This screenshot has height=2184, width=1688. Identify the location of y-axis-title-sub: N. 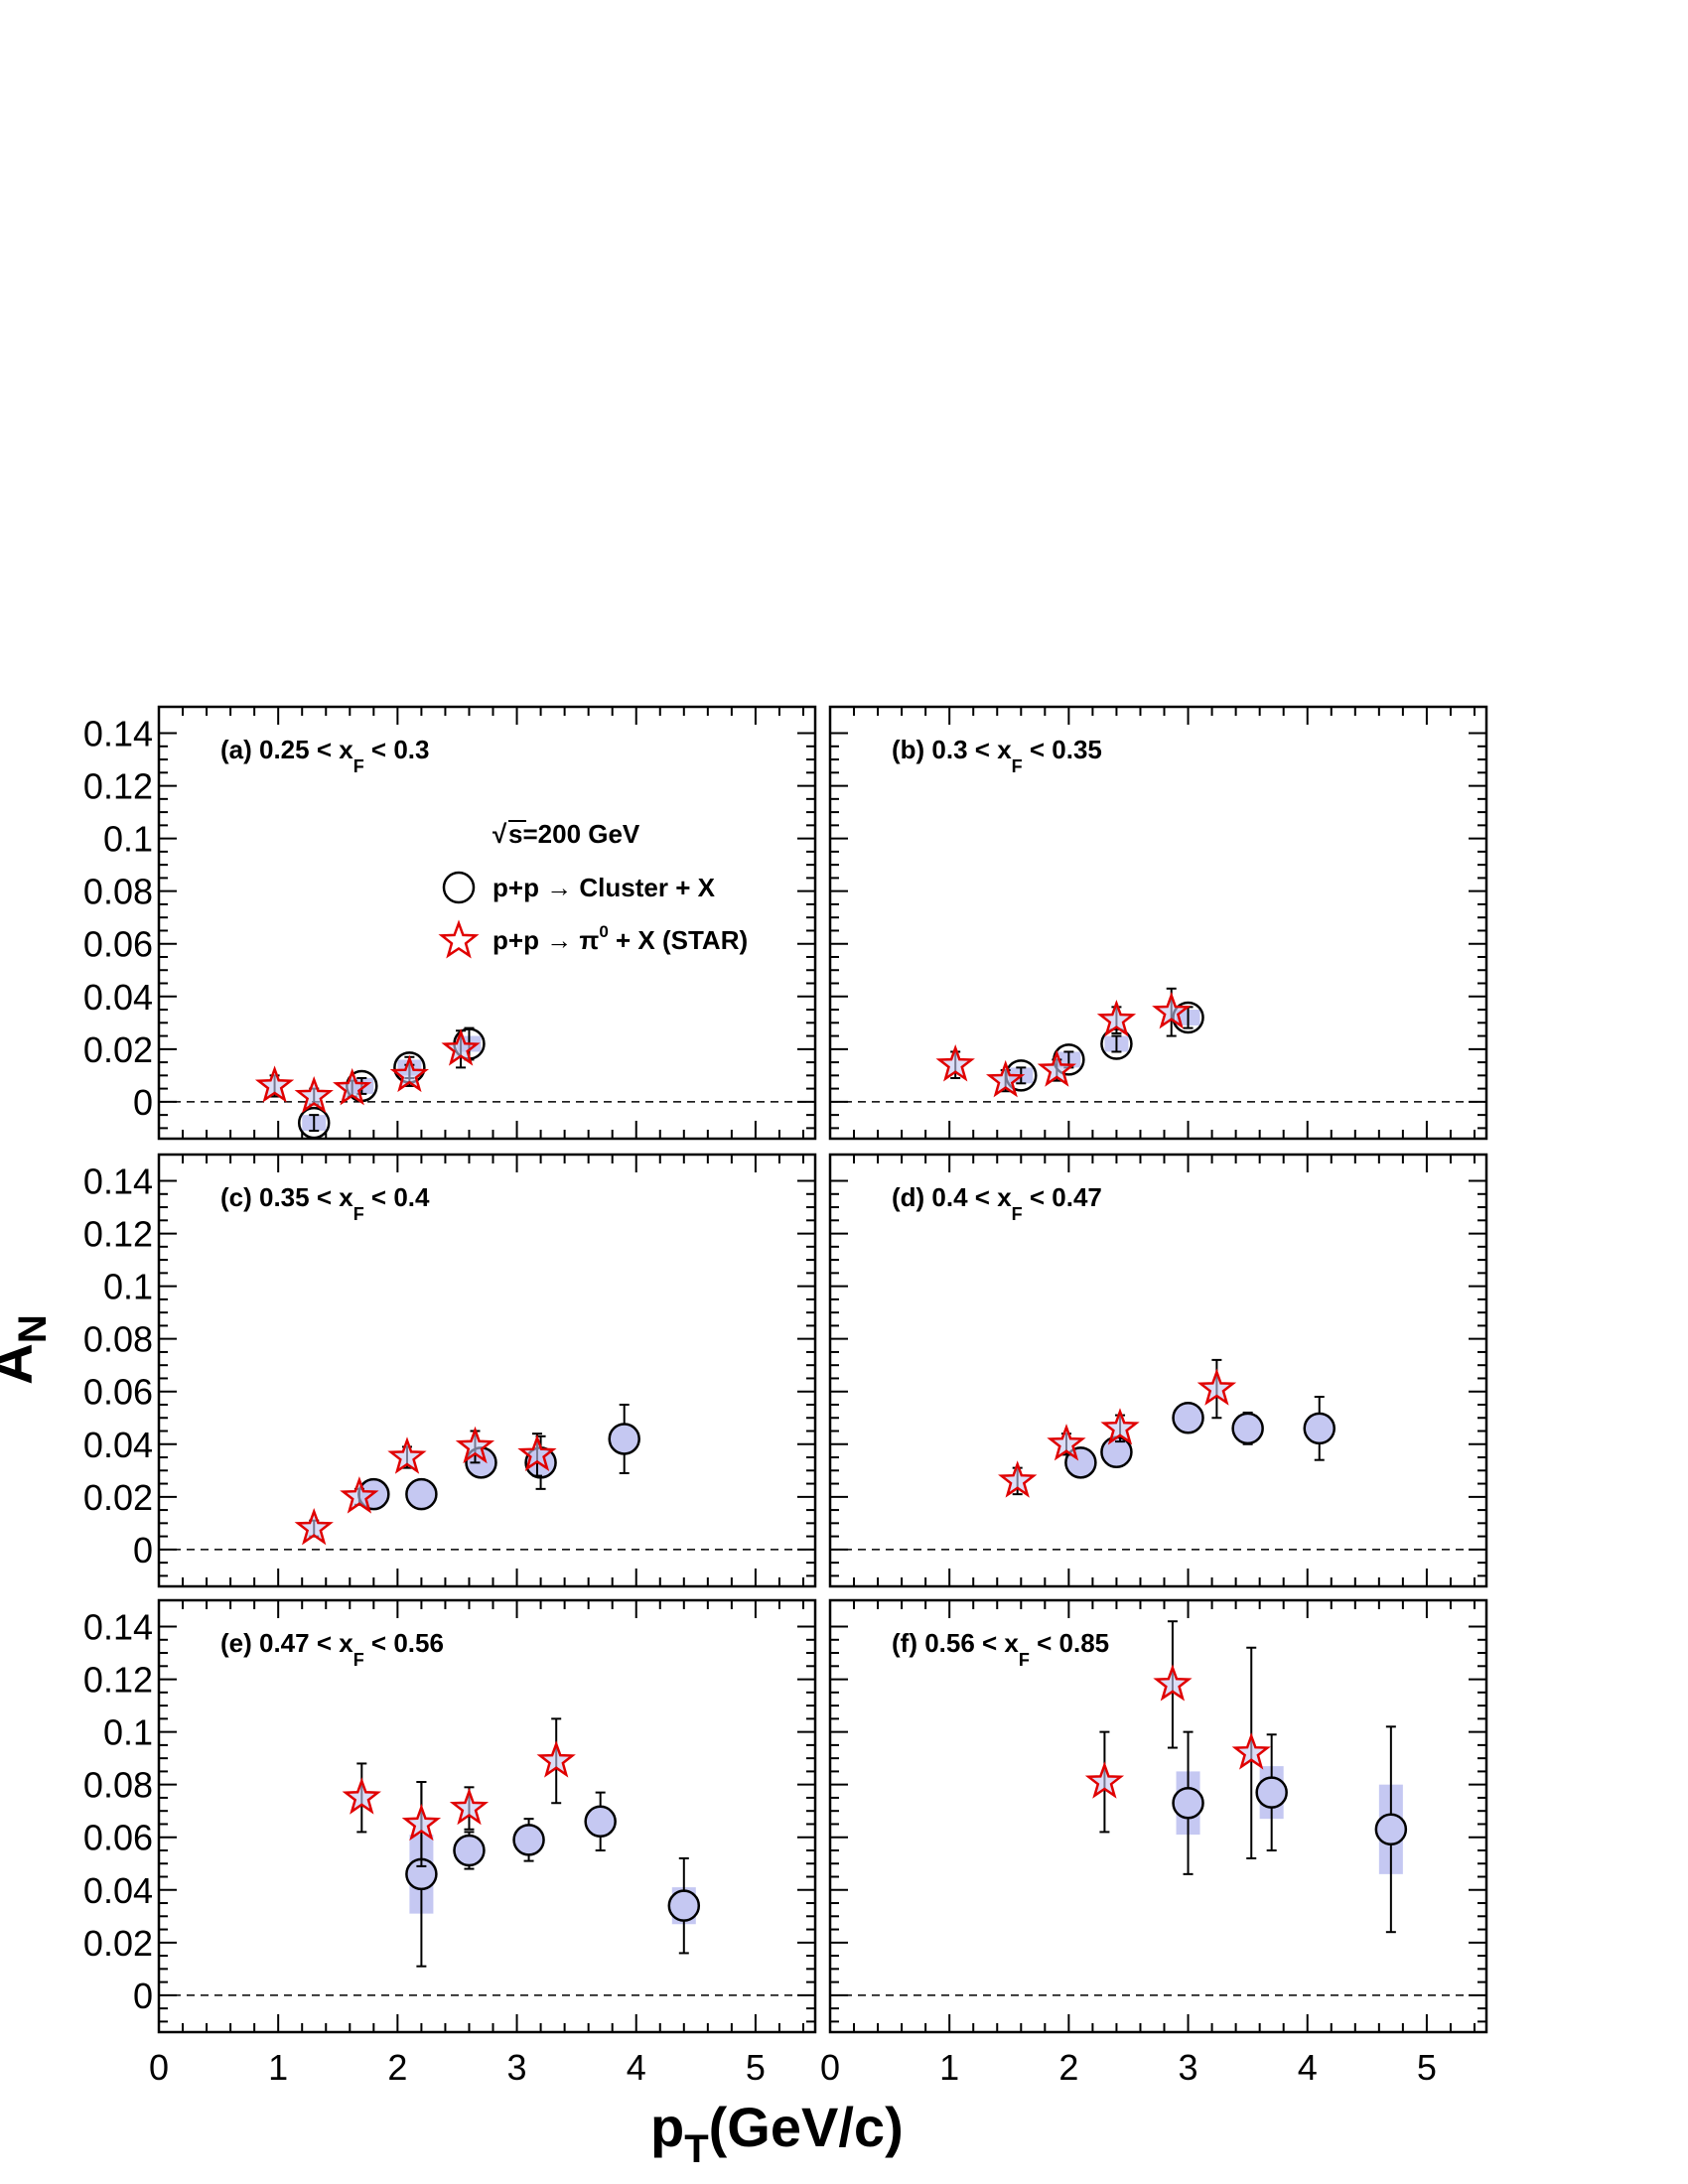
(33, 1328).